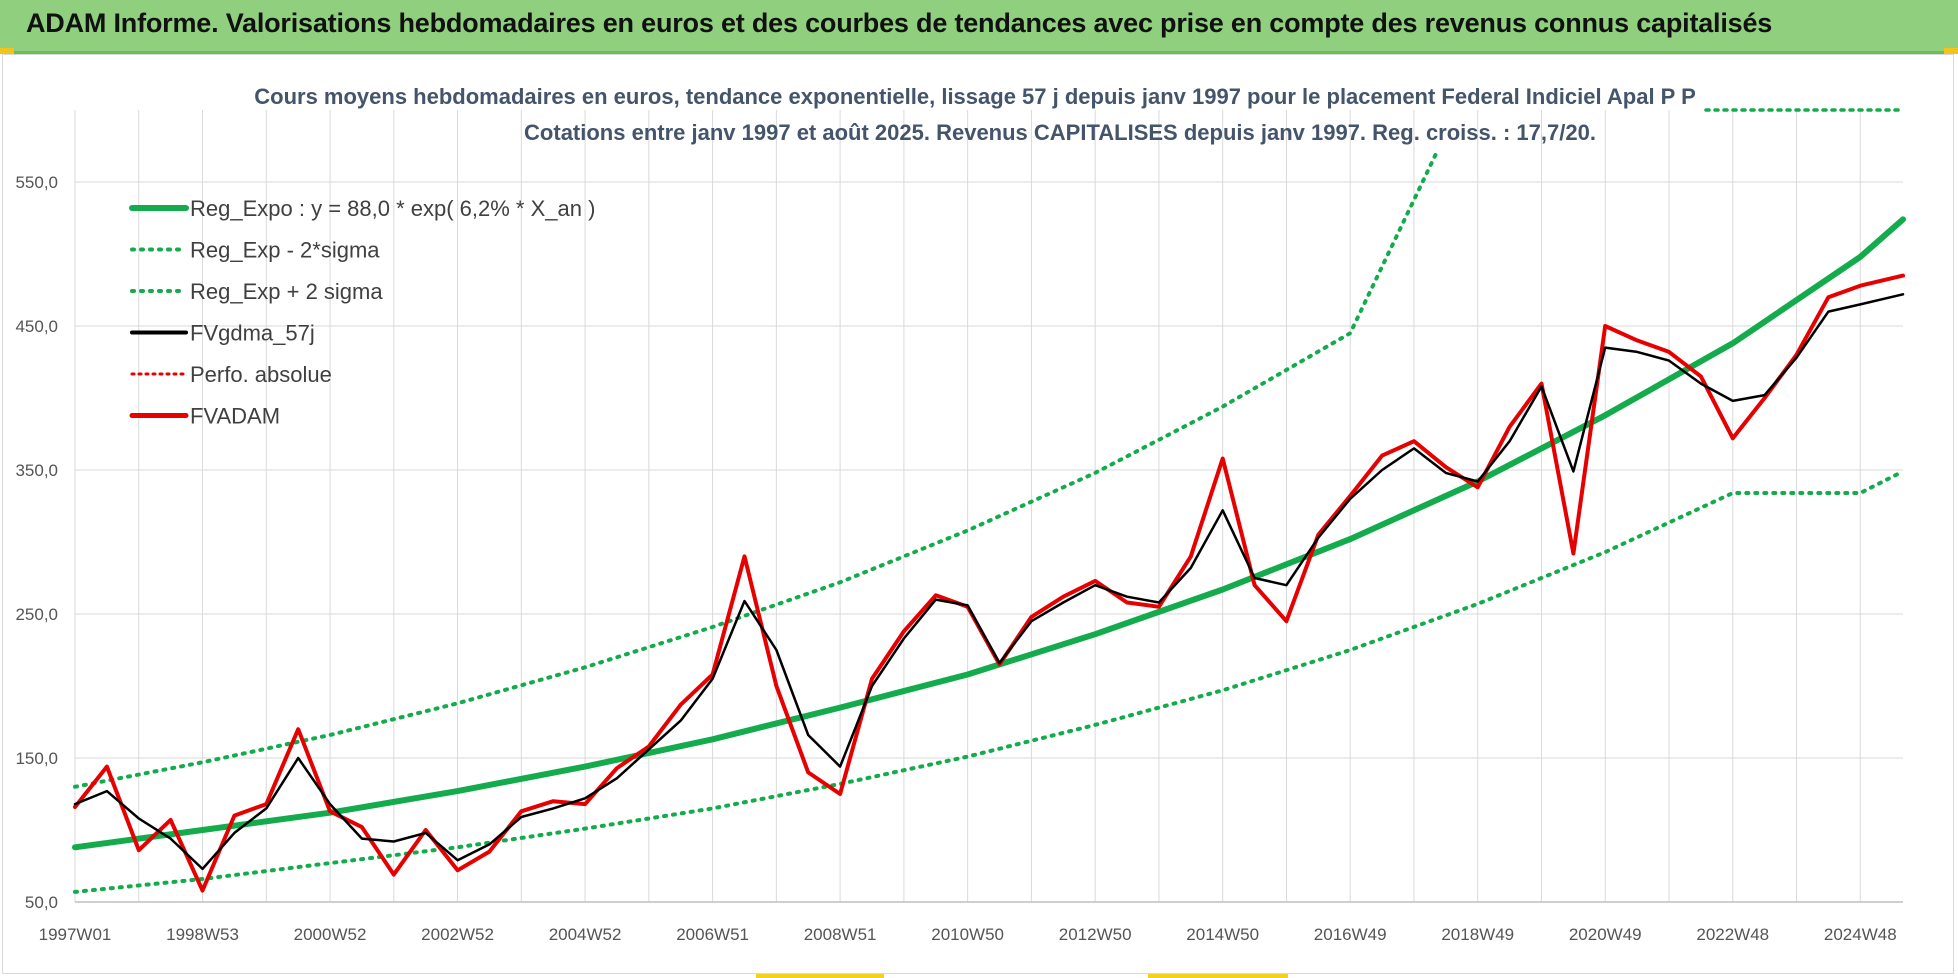 The height and width of the screenshot is (978, 1958). Describe the element at coordinates (1222, 934) in the screenshot. I see `x-tick-label: 2014W50` at that location.